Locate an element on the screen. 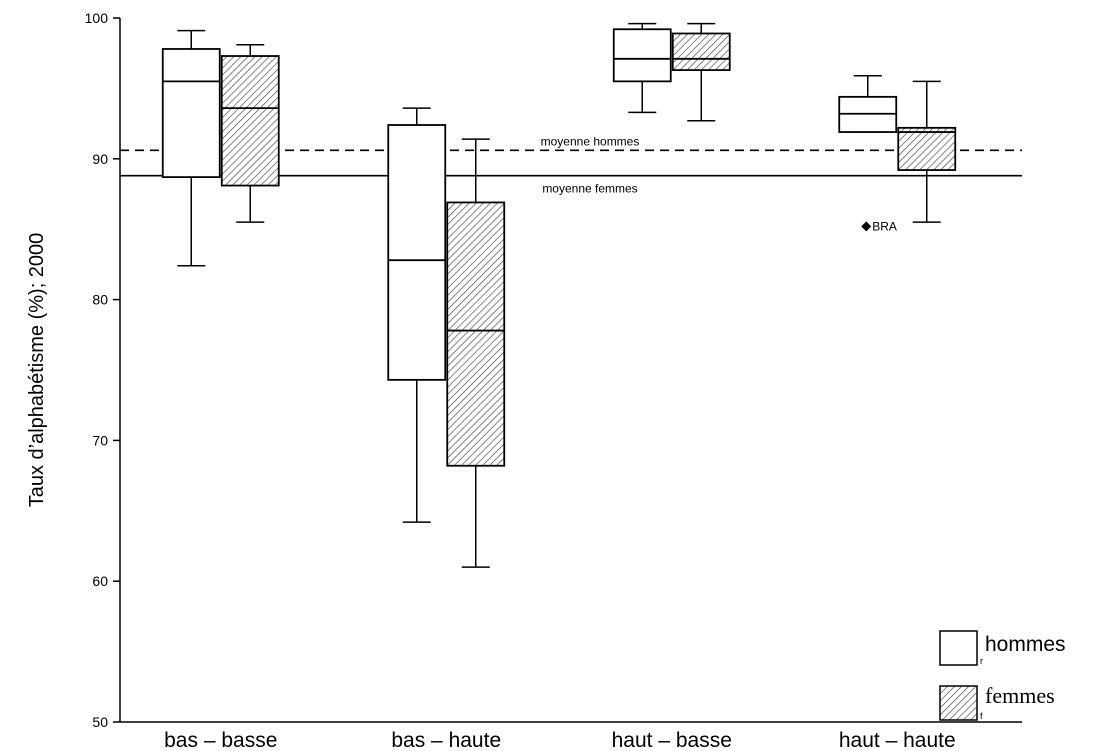 The height and width of the screenshot is (751, 1099). legend-item-hommes: r hommes is located at coordinates (1002, 648).